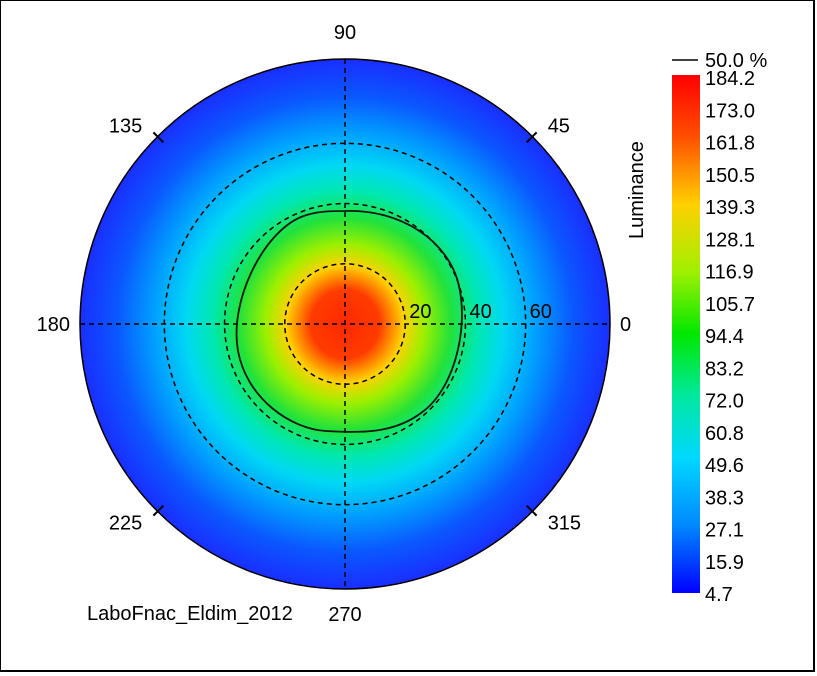 The height and width of the screenshot is (676, 817). What do you see at coordinates (420, 312) in the screenshot?
I see `ring-label-20: 20` at bounding box center [420, 312].